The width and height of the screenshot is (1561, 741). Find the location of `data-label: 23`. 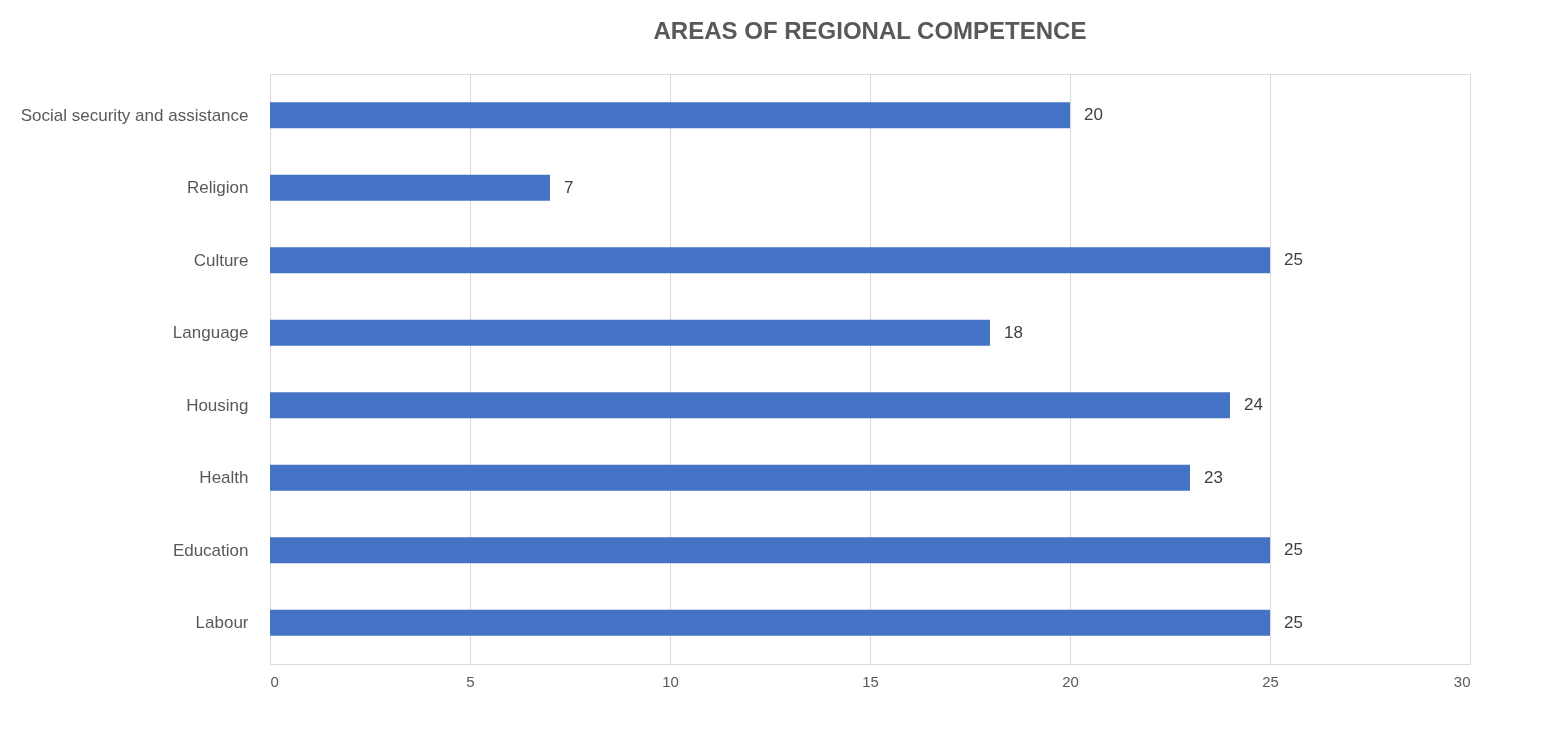

data-label: 23 is located at coordinates (1213, 477).